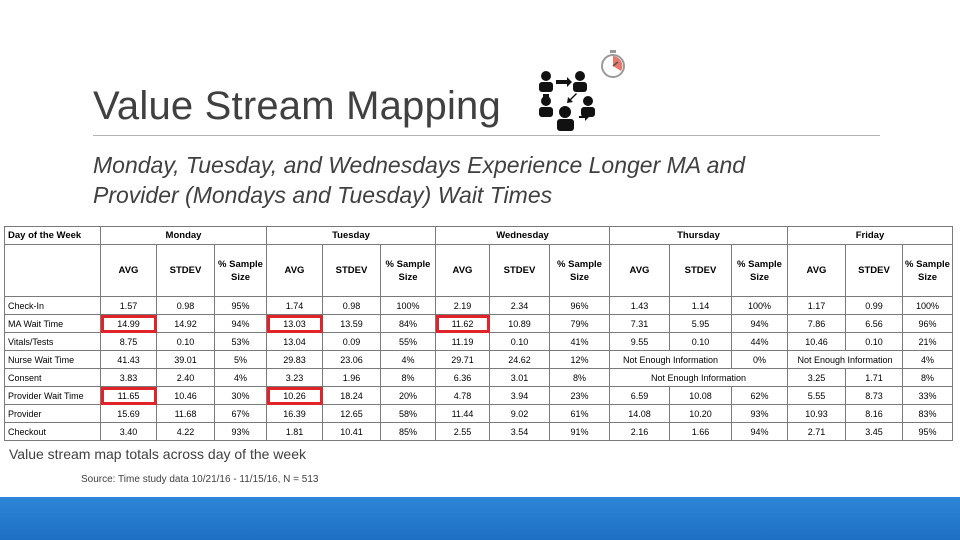  I want to click on table-cell: 55%, so click(408, 341).